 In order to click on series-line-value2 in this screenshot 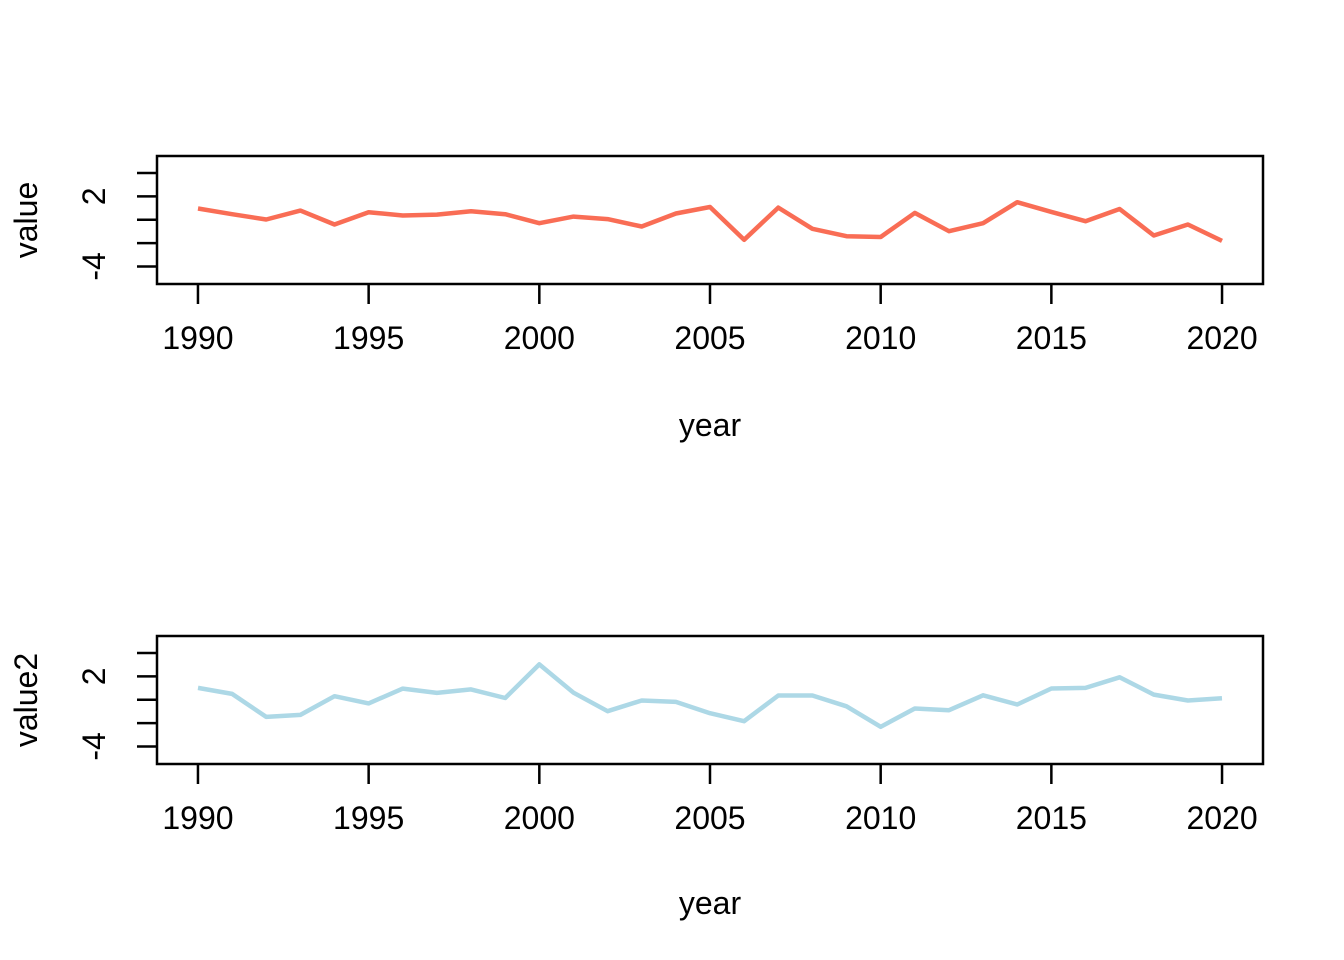, I will do `click(710, 696)`.